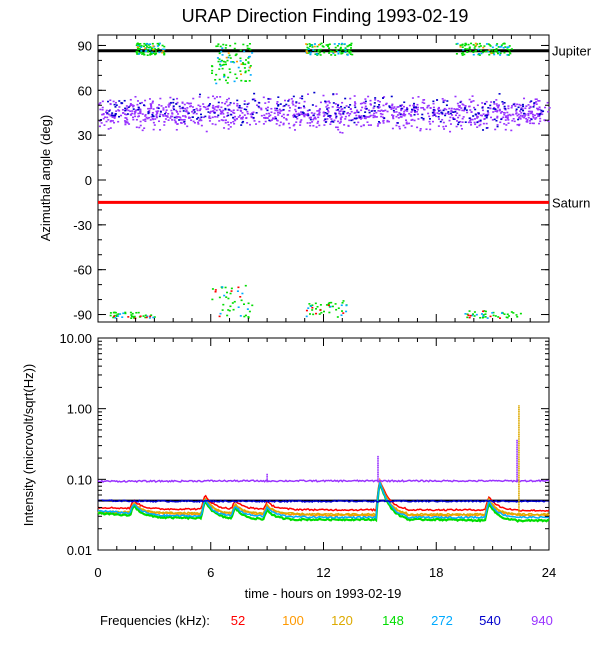  What do you see at coordinates (82, 315) in the screenshot?
I see `y-tick-label: -90` at bounding box center [82, 315].